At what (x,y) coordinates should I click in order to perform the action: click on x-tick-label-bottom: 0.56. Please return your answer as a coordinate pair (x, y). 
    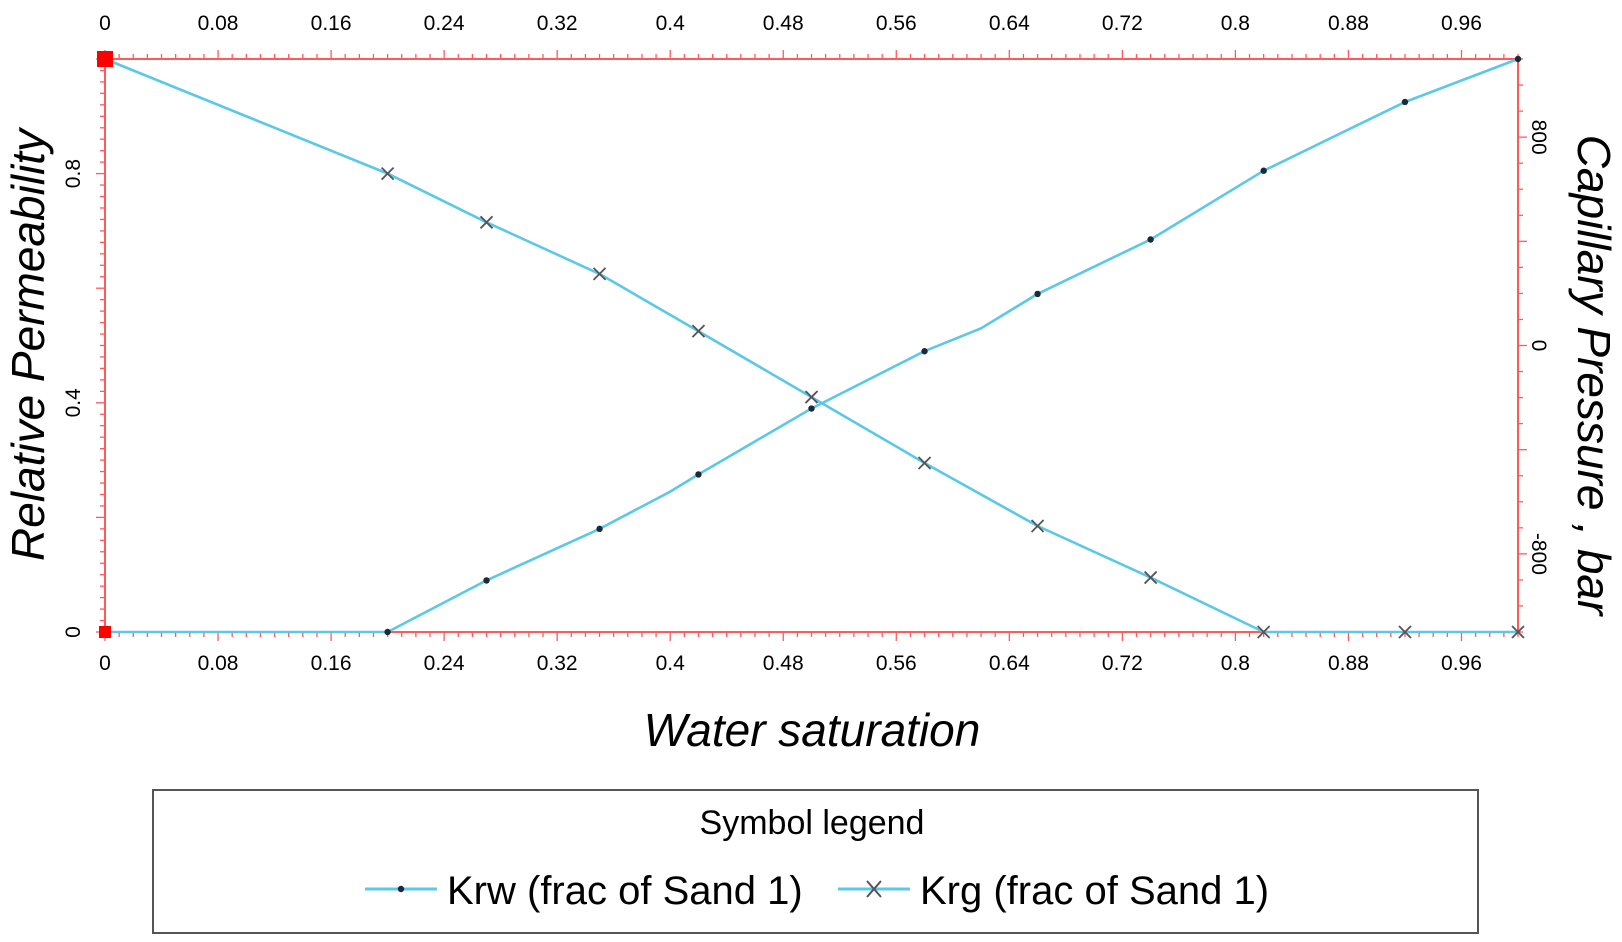
    Looking at the image, I should click on (896, 663).